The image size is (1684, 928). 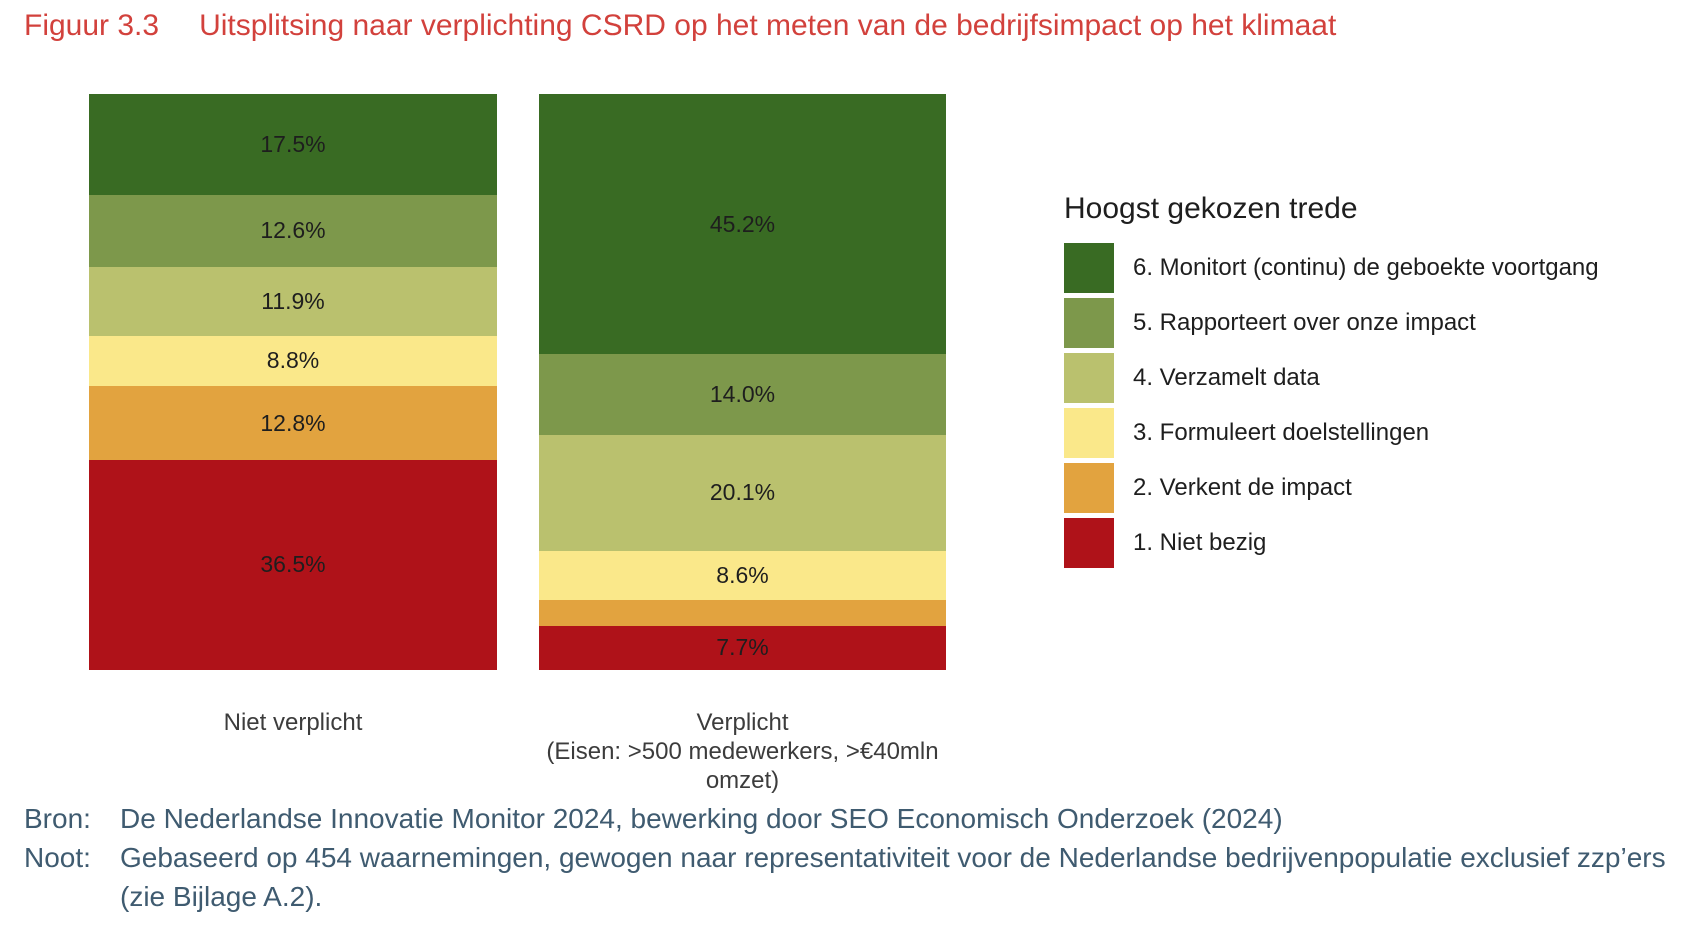 I want to click on bar-segment: 12.6%, so click(x=293, y=231).